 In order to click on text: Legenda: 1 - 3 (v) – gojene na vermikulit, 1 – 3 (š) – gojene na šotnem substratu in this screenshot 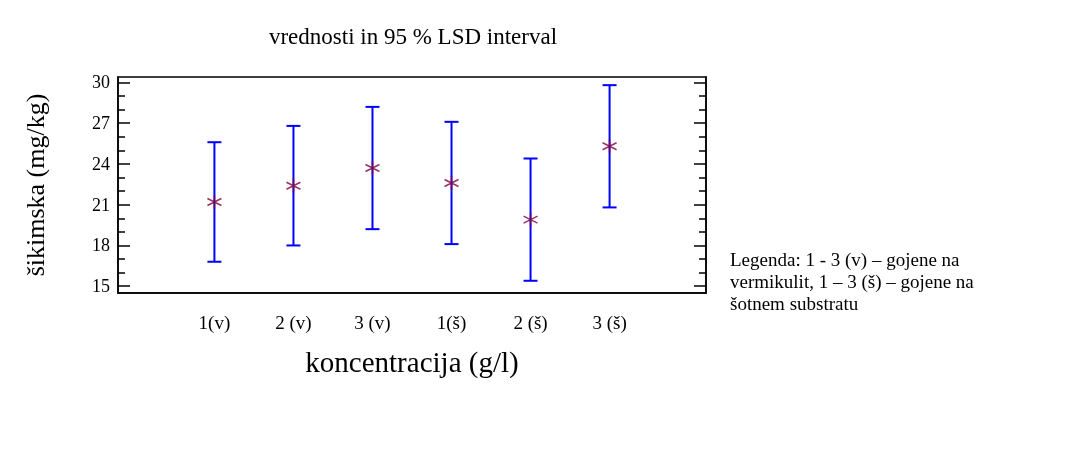, I will do `click(854, 281)`.